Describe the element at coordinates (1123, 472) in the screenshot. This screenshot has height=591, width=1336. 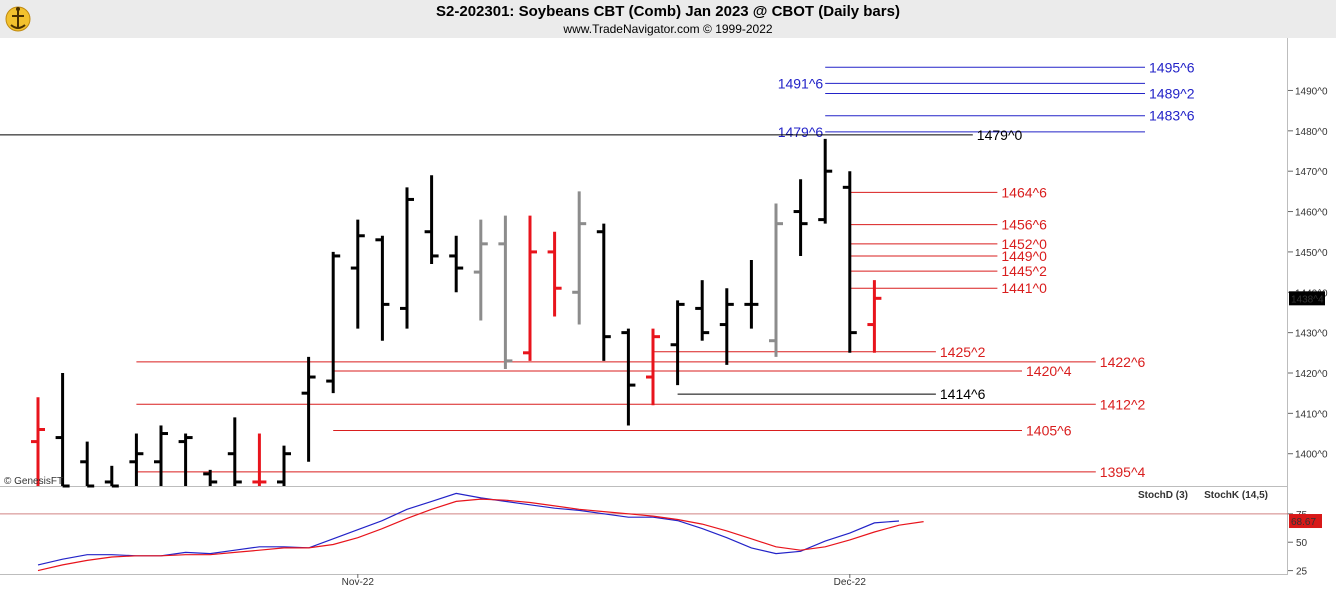
I see `price-level-label: 1395^4` at that location.